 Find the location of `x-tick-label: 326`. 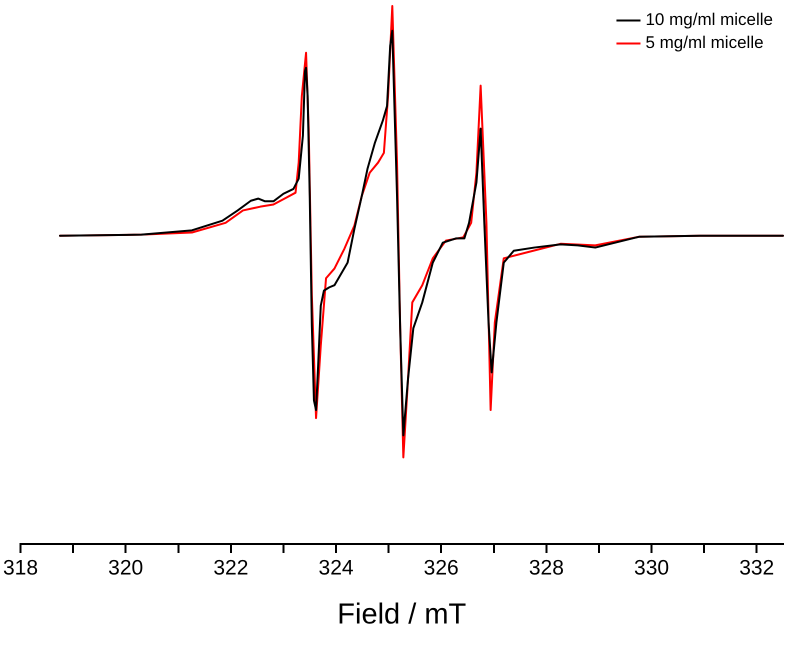

x-tick-label: 326 is located at coordinates (441, 568).